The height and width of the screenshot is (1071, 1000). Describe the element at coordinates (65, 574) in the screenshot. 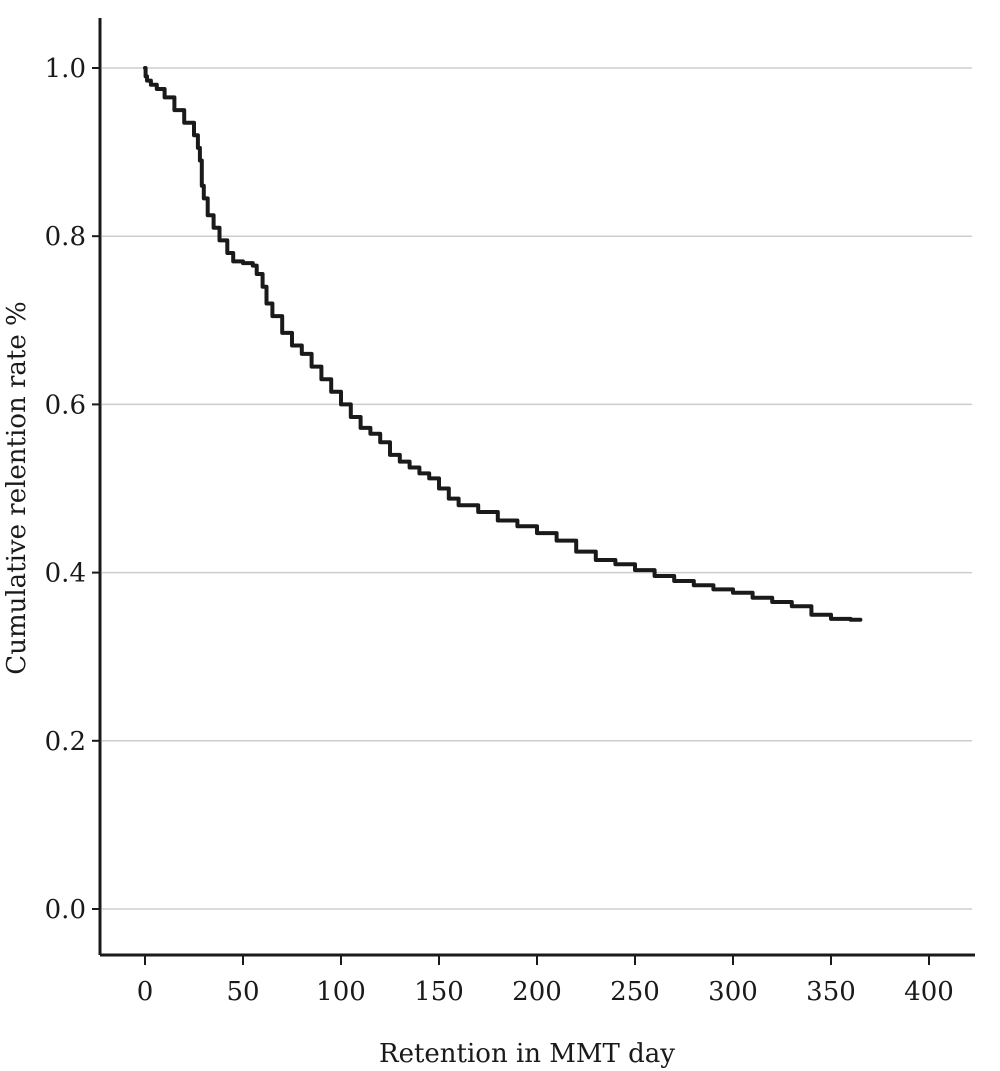

I see `y-tick-label: 0.4` at that location.